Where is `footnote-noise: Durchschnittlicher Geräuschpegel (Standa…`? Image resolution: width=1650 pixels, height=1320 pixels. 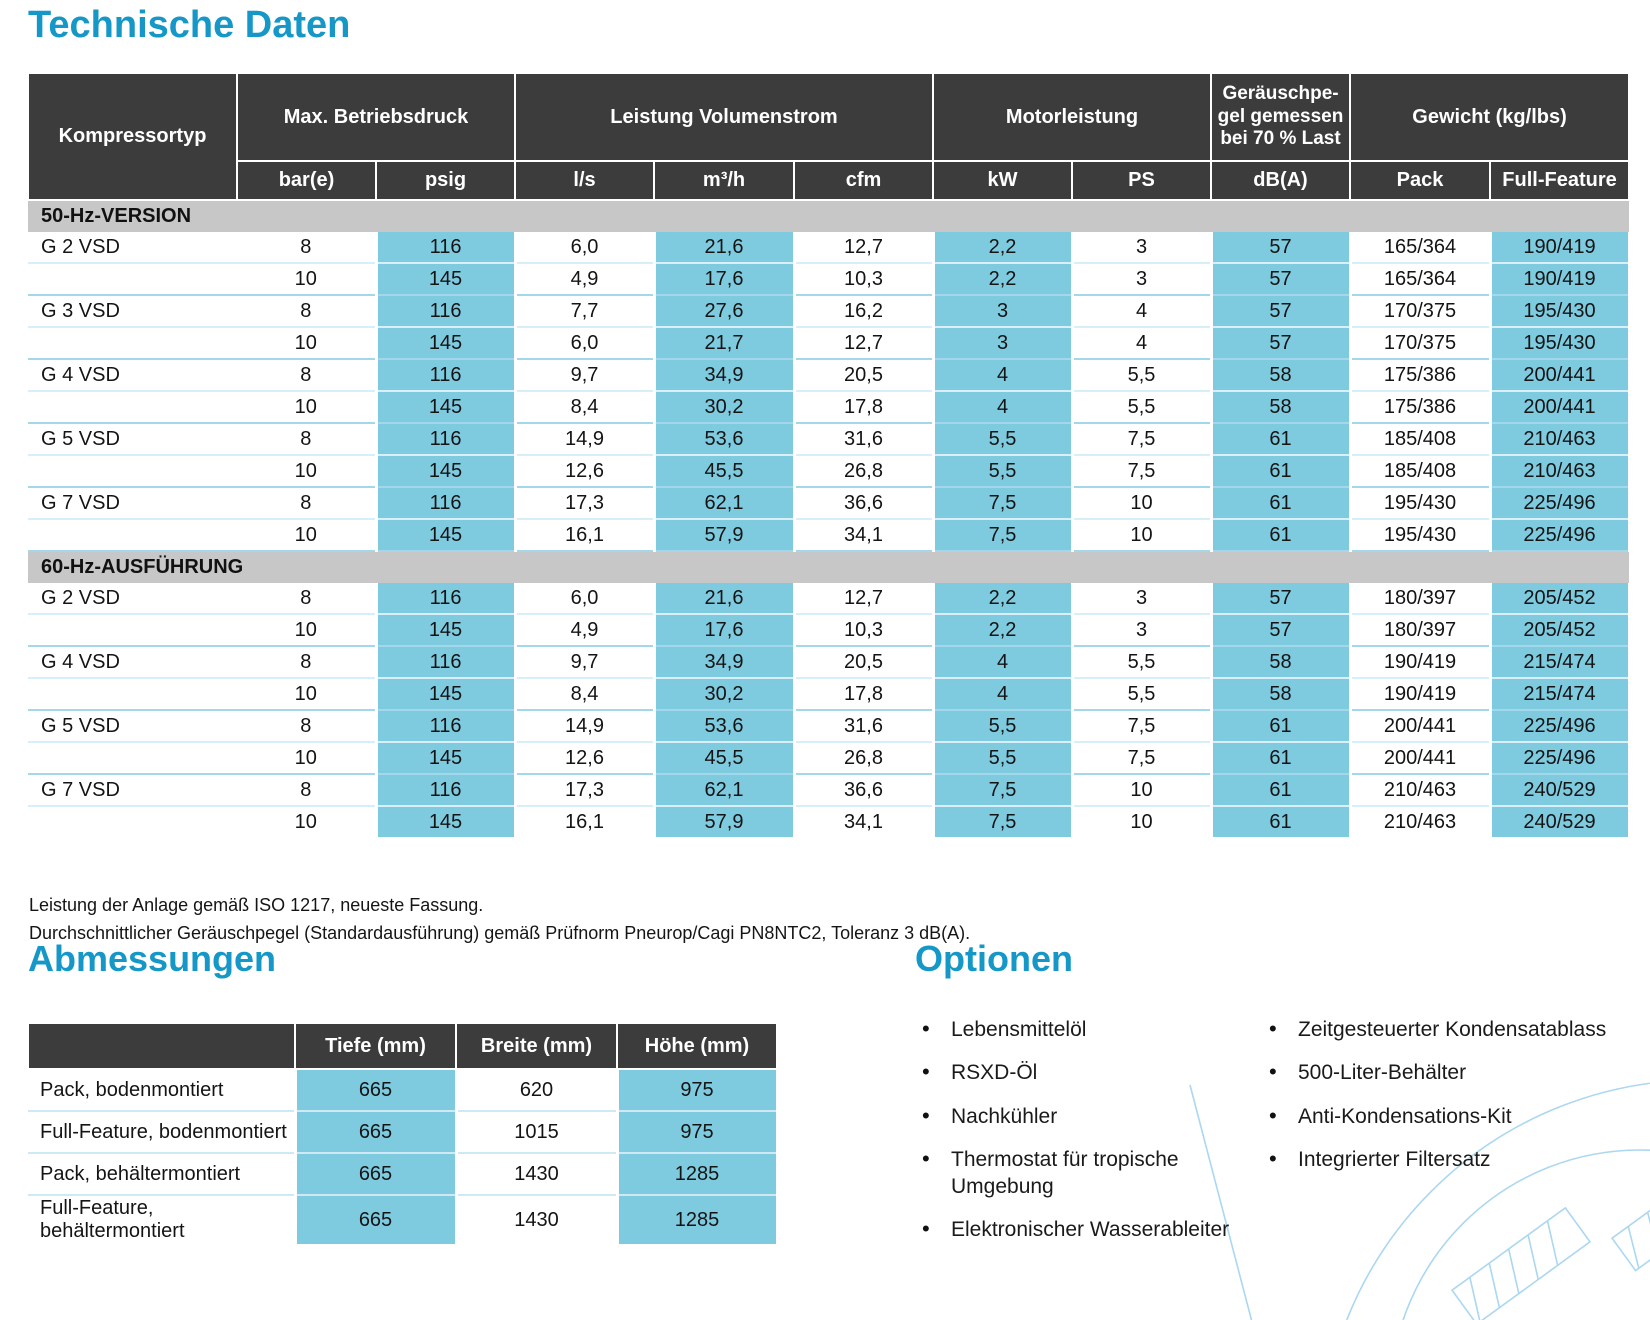
footnote-noise: Durchschnittlicher Geräuschpegel (Standa… is located at coordinates (500, 932).